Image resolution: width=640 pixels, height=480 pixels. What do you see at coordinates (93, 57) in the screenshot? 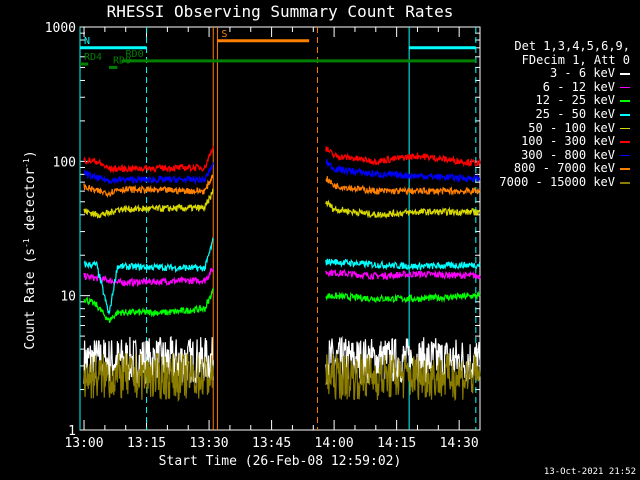
I see `flag-bar-label: RD4` at bounding box center [93, 57].